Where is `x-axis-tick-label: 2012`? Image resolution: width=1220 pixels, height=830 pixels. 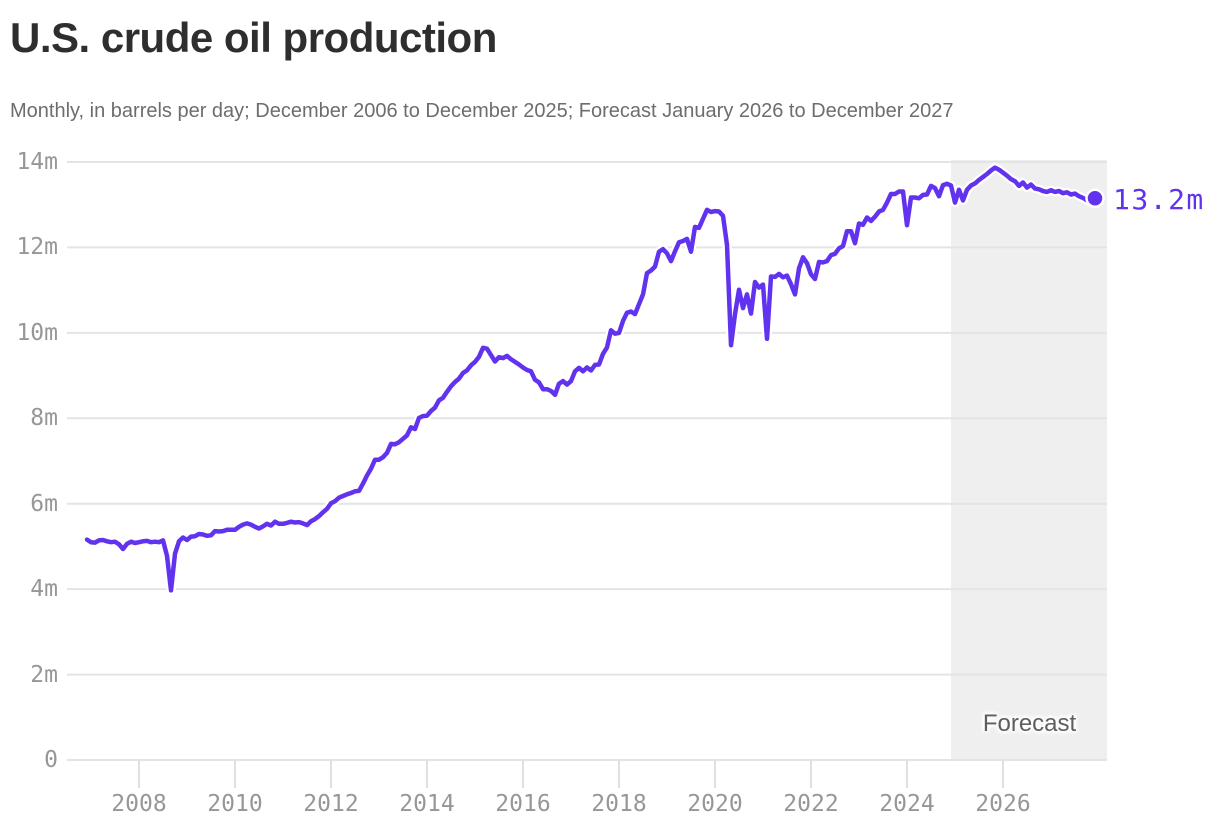
x-axis-tick-label: 2012 is located at coordinates (331, 804).